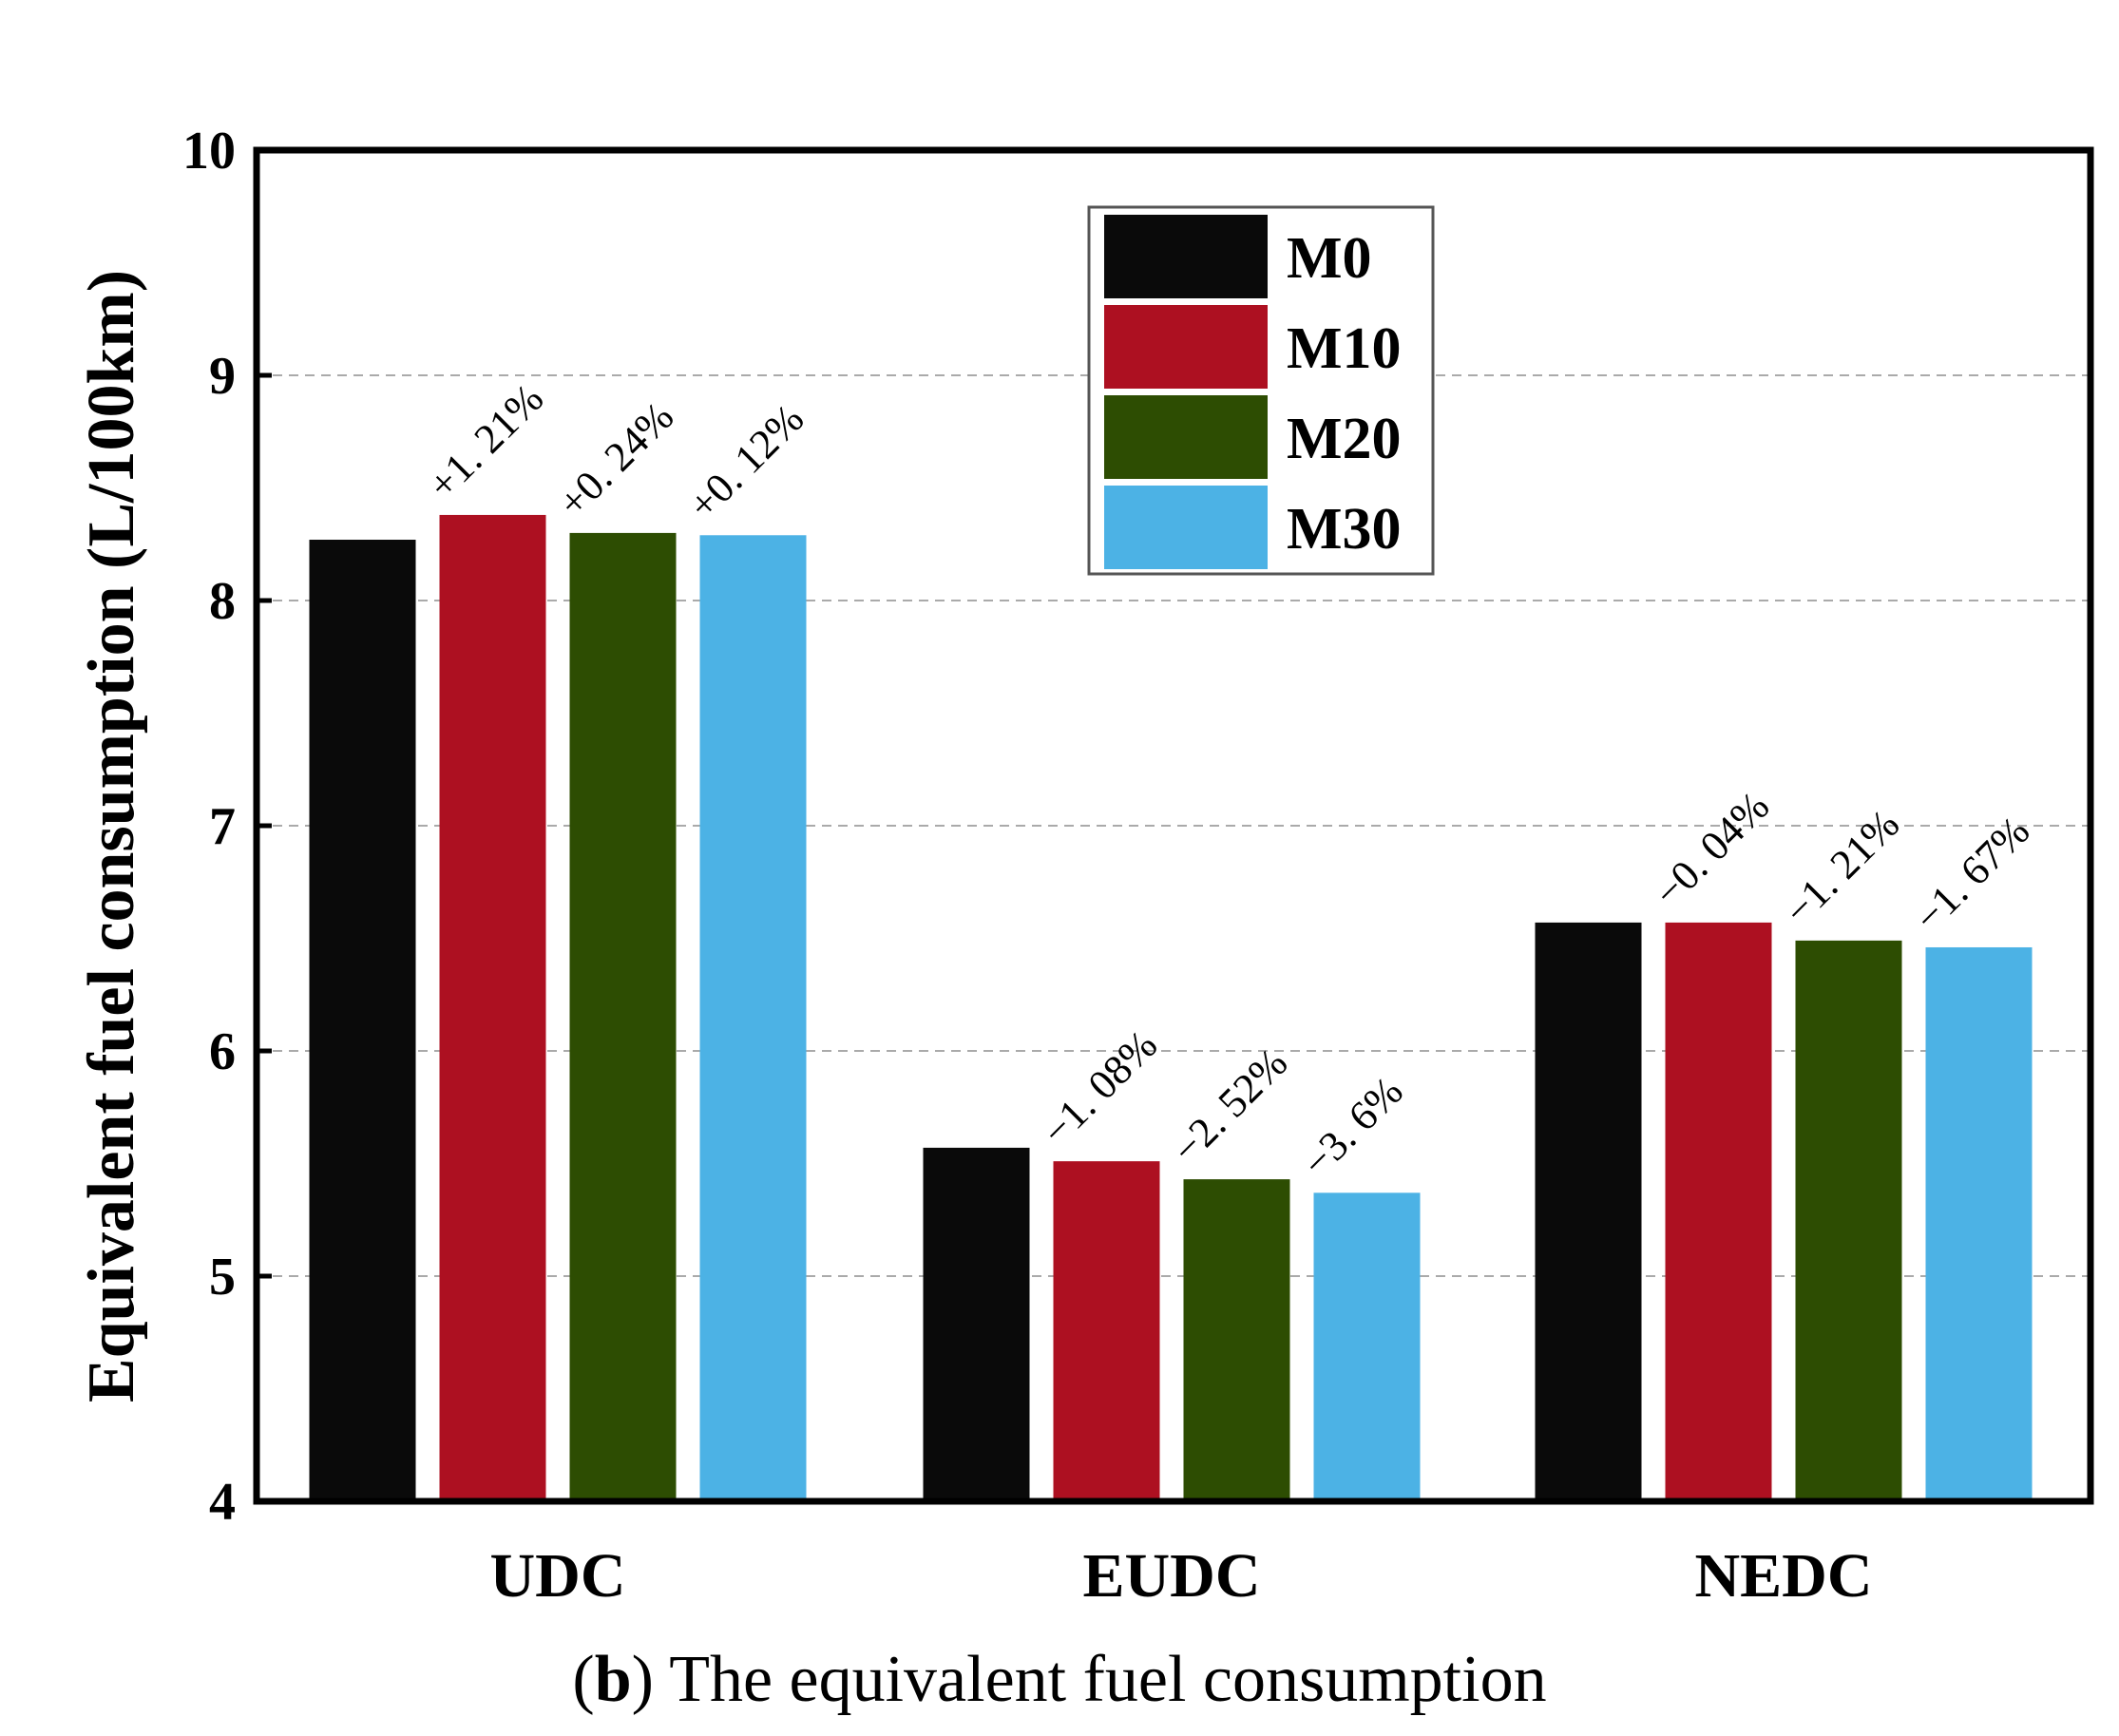 This screenshot has width=2119, height=1736. What do you see at coordinates (1345, 349) in the screenshot?
I see `legend-label-m10: M10` at bounding box center [1345, 349].